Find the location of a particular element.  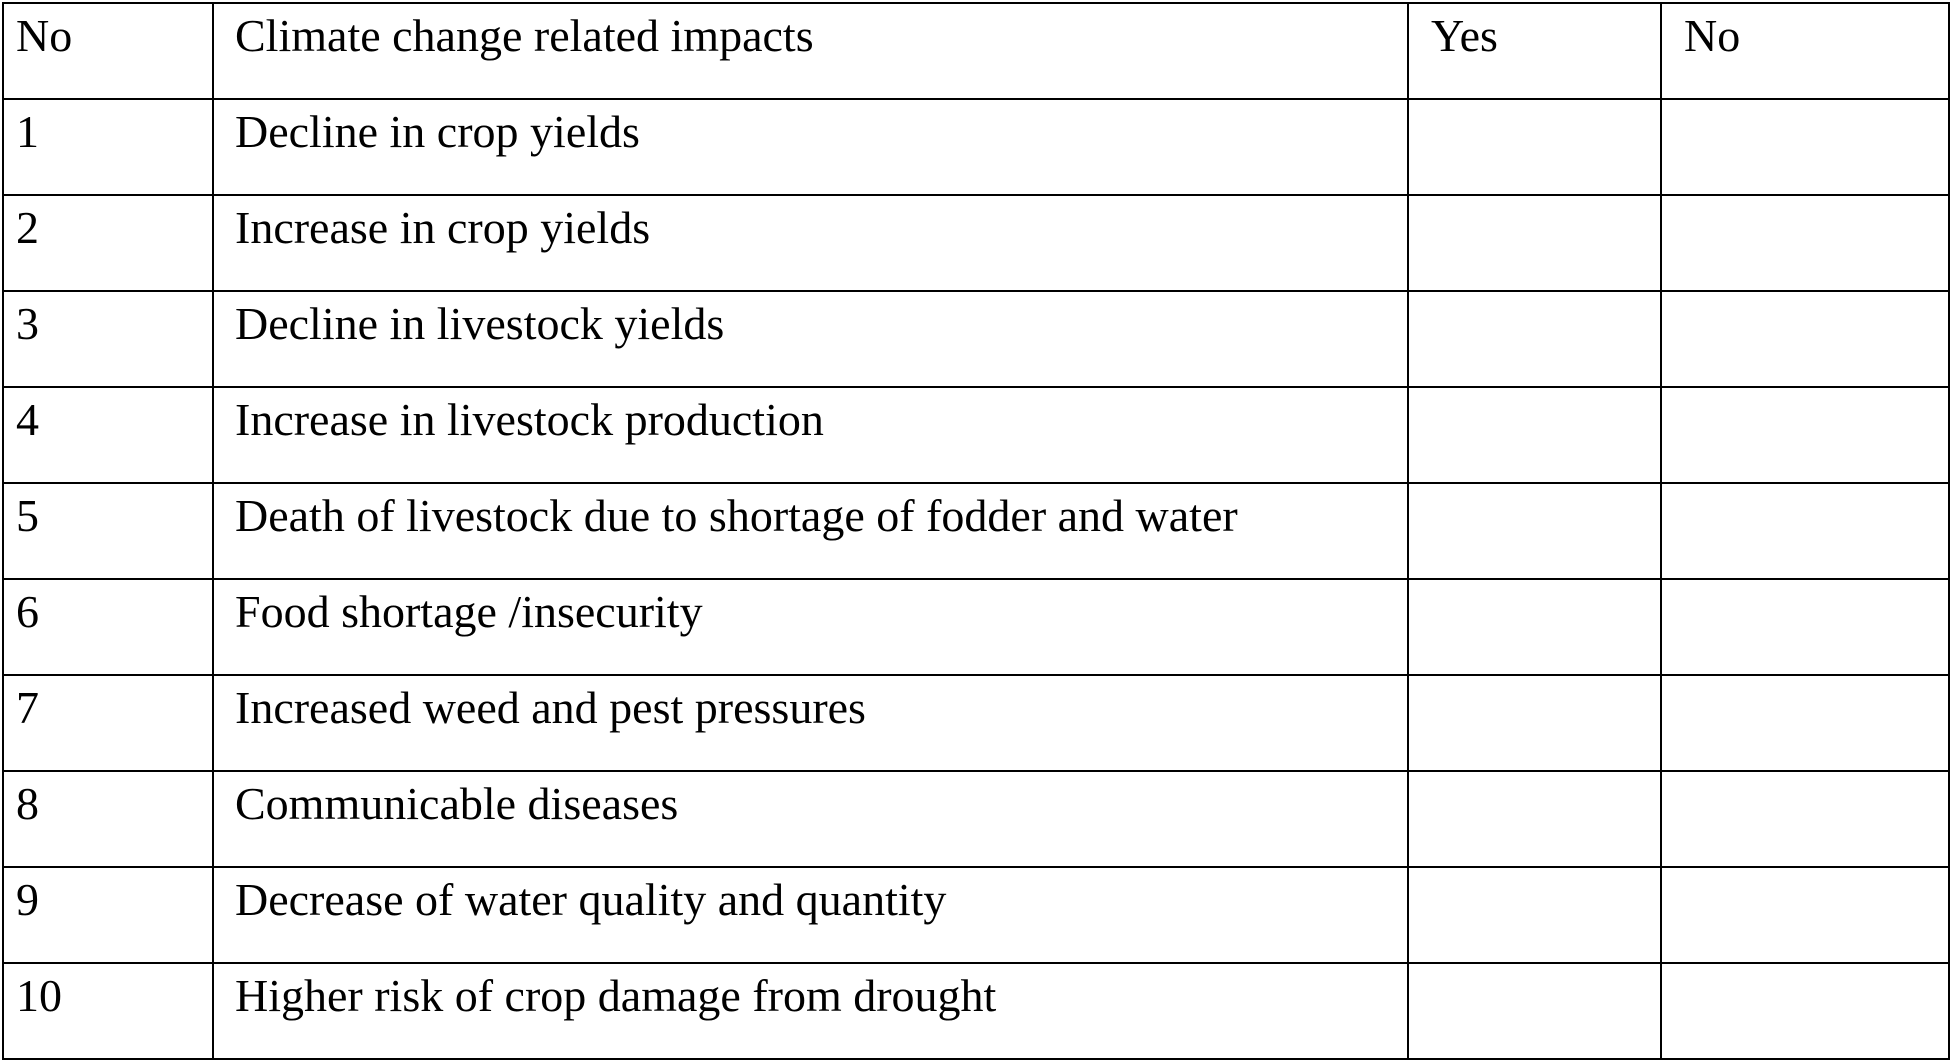

table-row: 8 Communicable diseases is located at coordinates (976, 819).